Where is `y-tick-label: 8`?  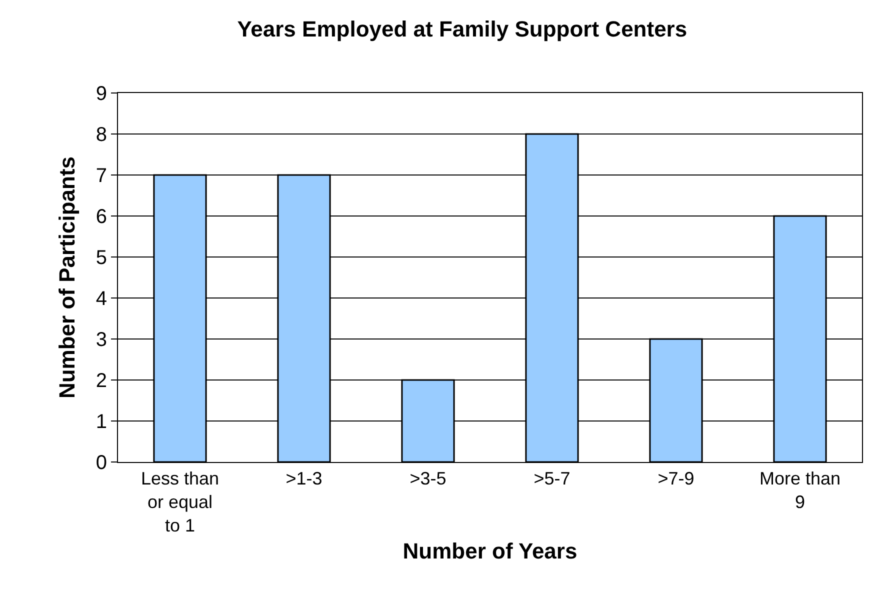
y-tick-label: 8 is located at coordinates (101, 135).